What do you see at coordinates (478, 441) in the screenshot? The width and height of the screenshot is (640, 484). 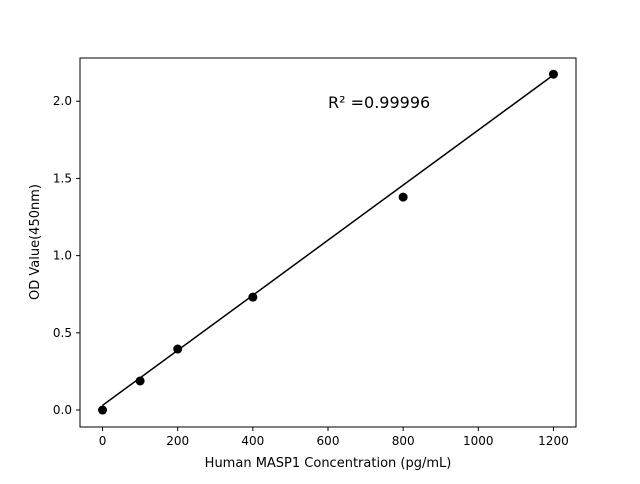 I see `x-tick-label: 1000` at bounding box center [478, 441].